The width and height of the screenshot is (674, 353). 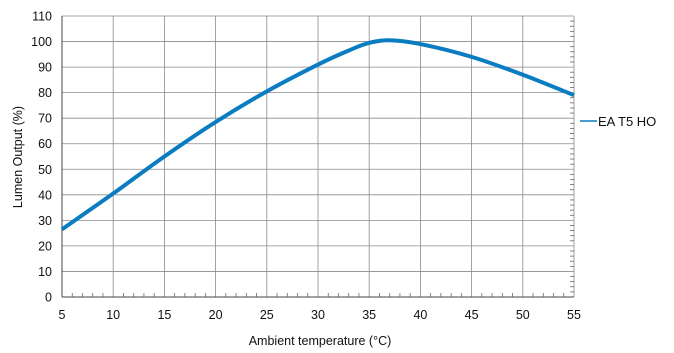 What do you see at coordinates (45, 272) in the screenshot?
I see `y-tick-label-10: 10` at bounding box center [45, 272].